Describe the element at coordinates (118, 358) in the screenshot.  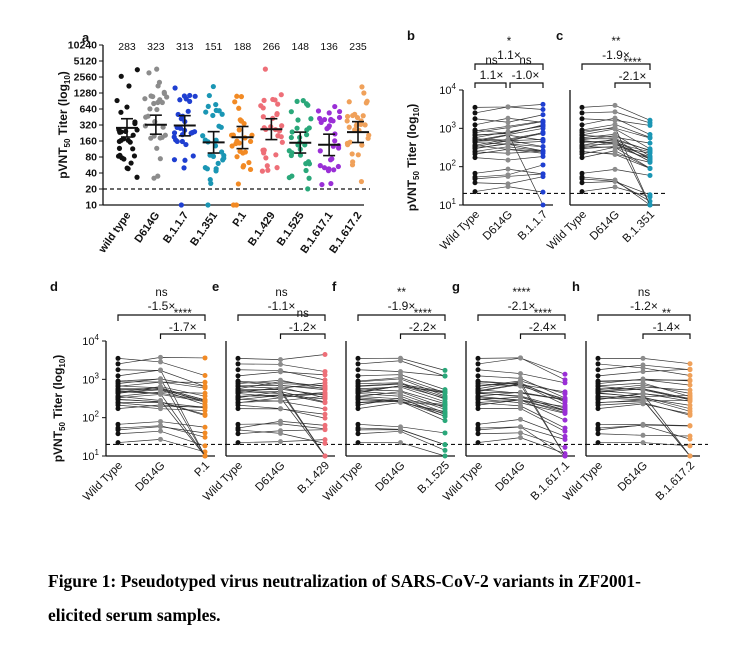
I see `panel-d-point-wild-type` at that location.